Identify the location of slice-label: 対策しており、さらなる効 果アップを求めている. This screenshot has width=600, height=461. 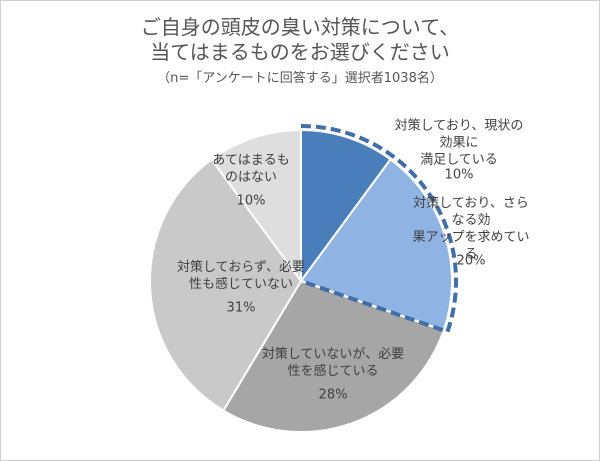
(471, 229).